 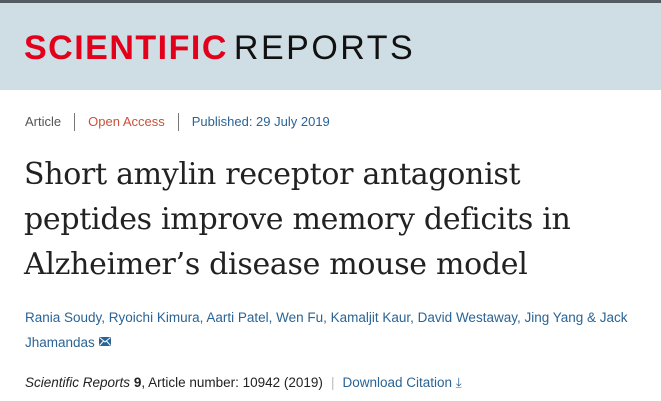 I want to click on published-date: Published: 29 July 2019, so click(x=260, y=122).